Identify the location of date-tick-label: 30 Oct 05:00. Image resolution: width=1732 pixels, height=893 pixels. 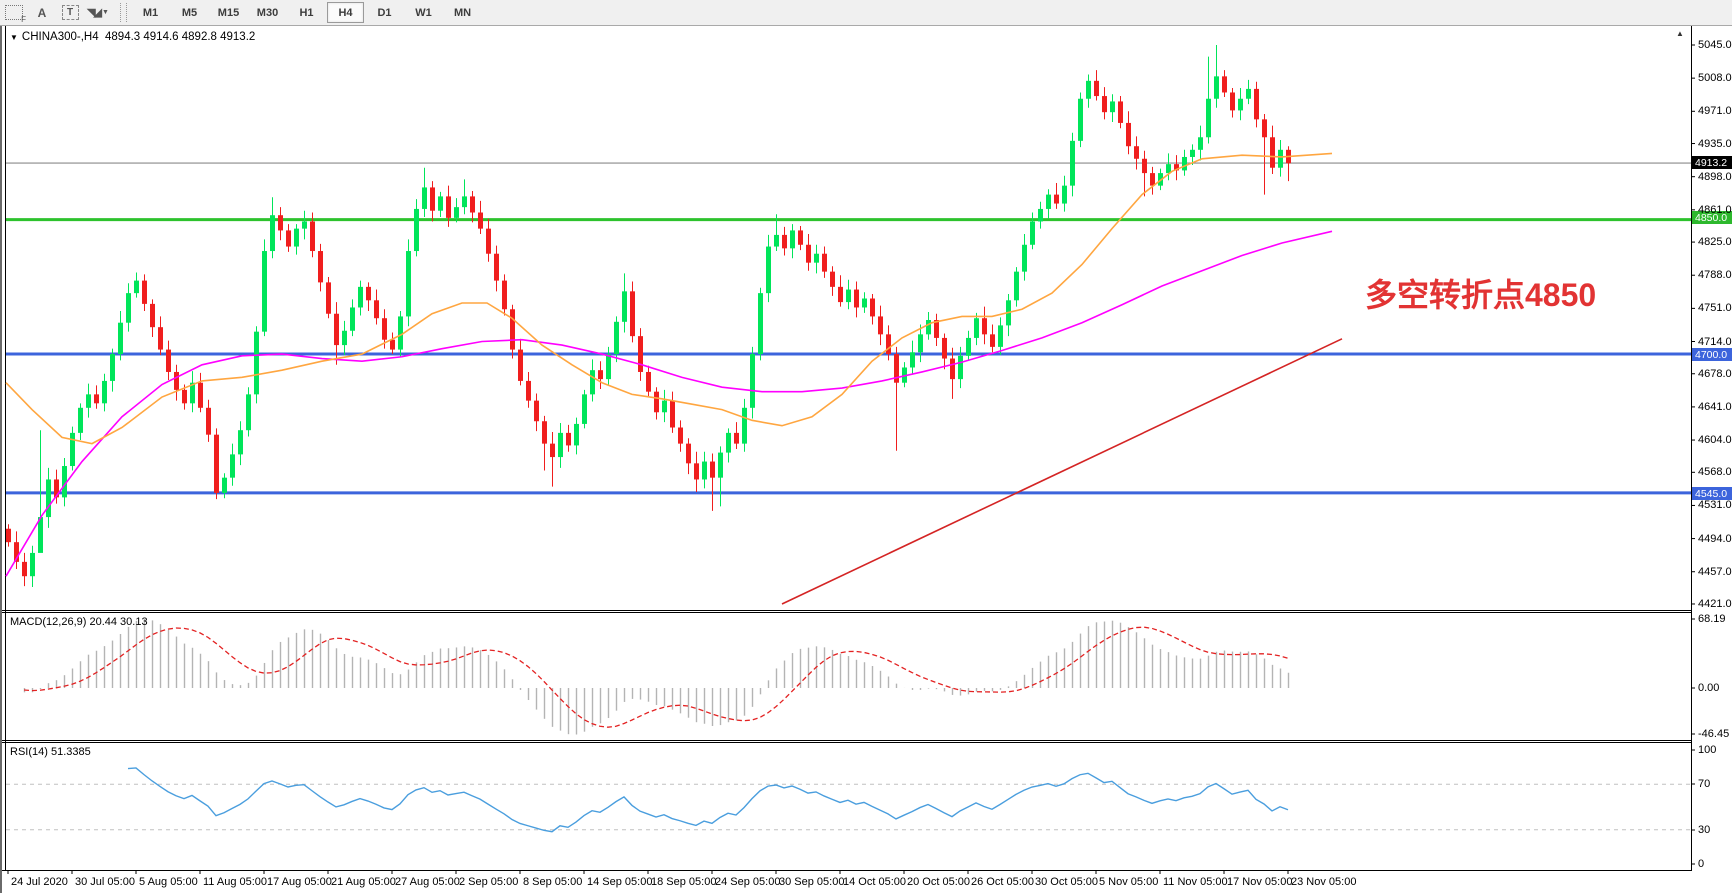
(1066, 882).